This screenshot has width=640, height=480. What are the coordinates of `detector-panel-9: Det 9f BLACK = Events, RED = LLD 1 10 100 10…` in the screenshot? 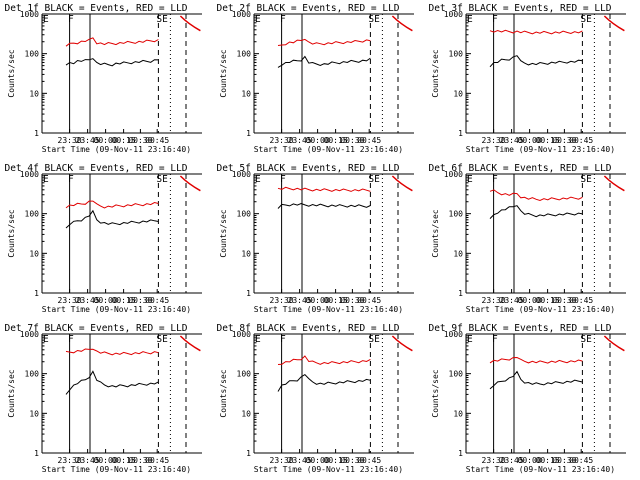 It's located at (527, 398).